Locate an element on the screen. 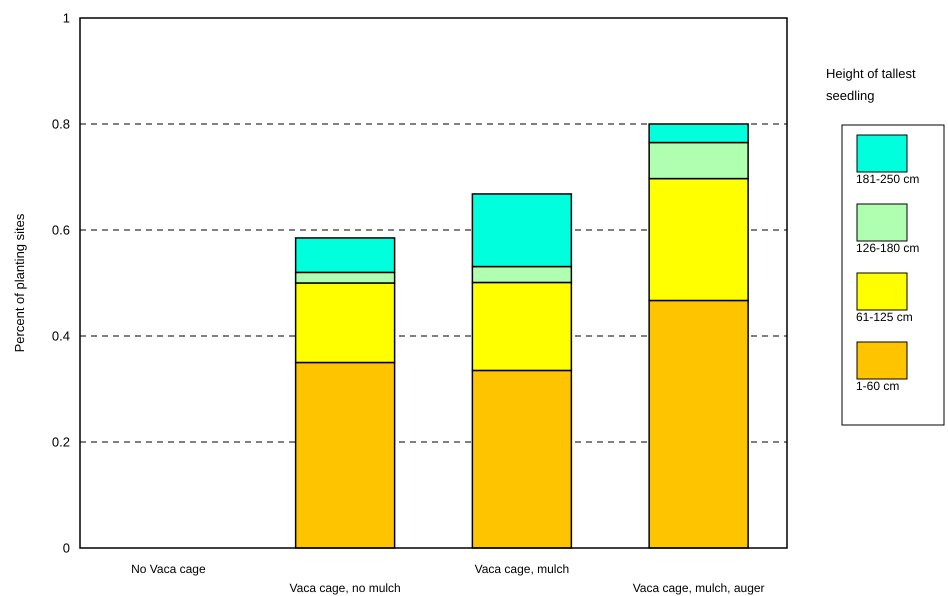 The height and width of the screenshot is (596, 948). y-tick-label: 1 is located at coordinates (66, 18).